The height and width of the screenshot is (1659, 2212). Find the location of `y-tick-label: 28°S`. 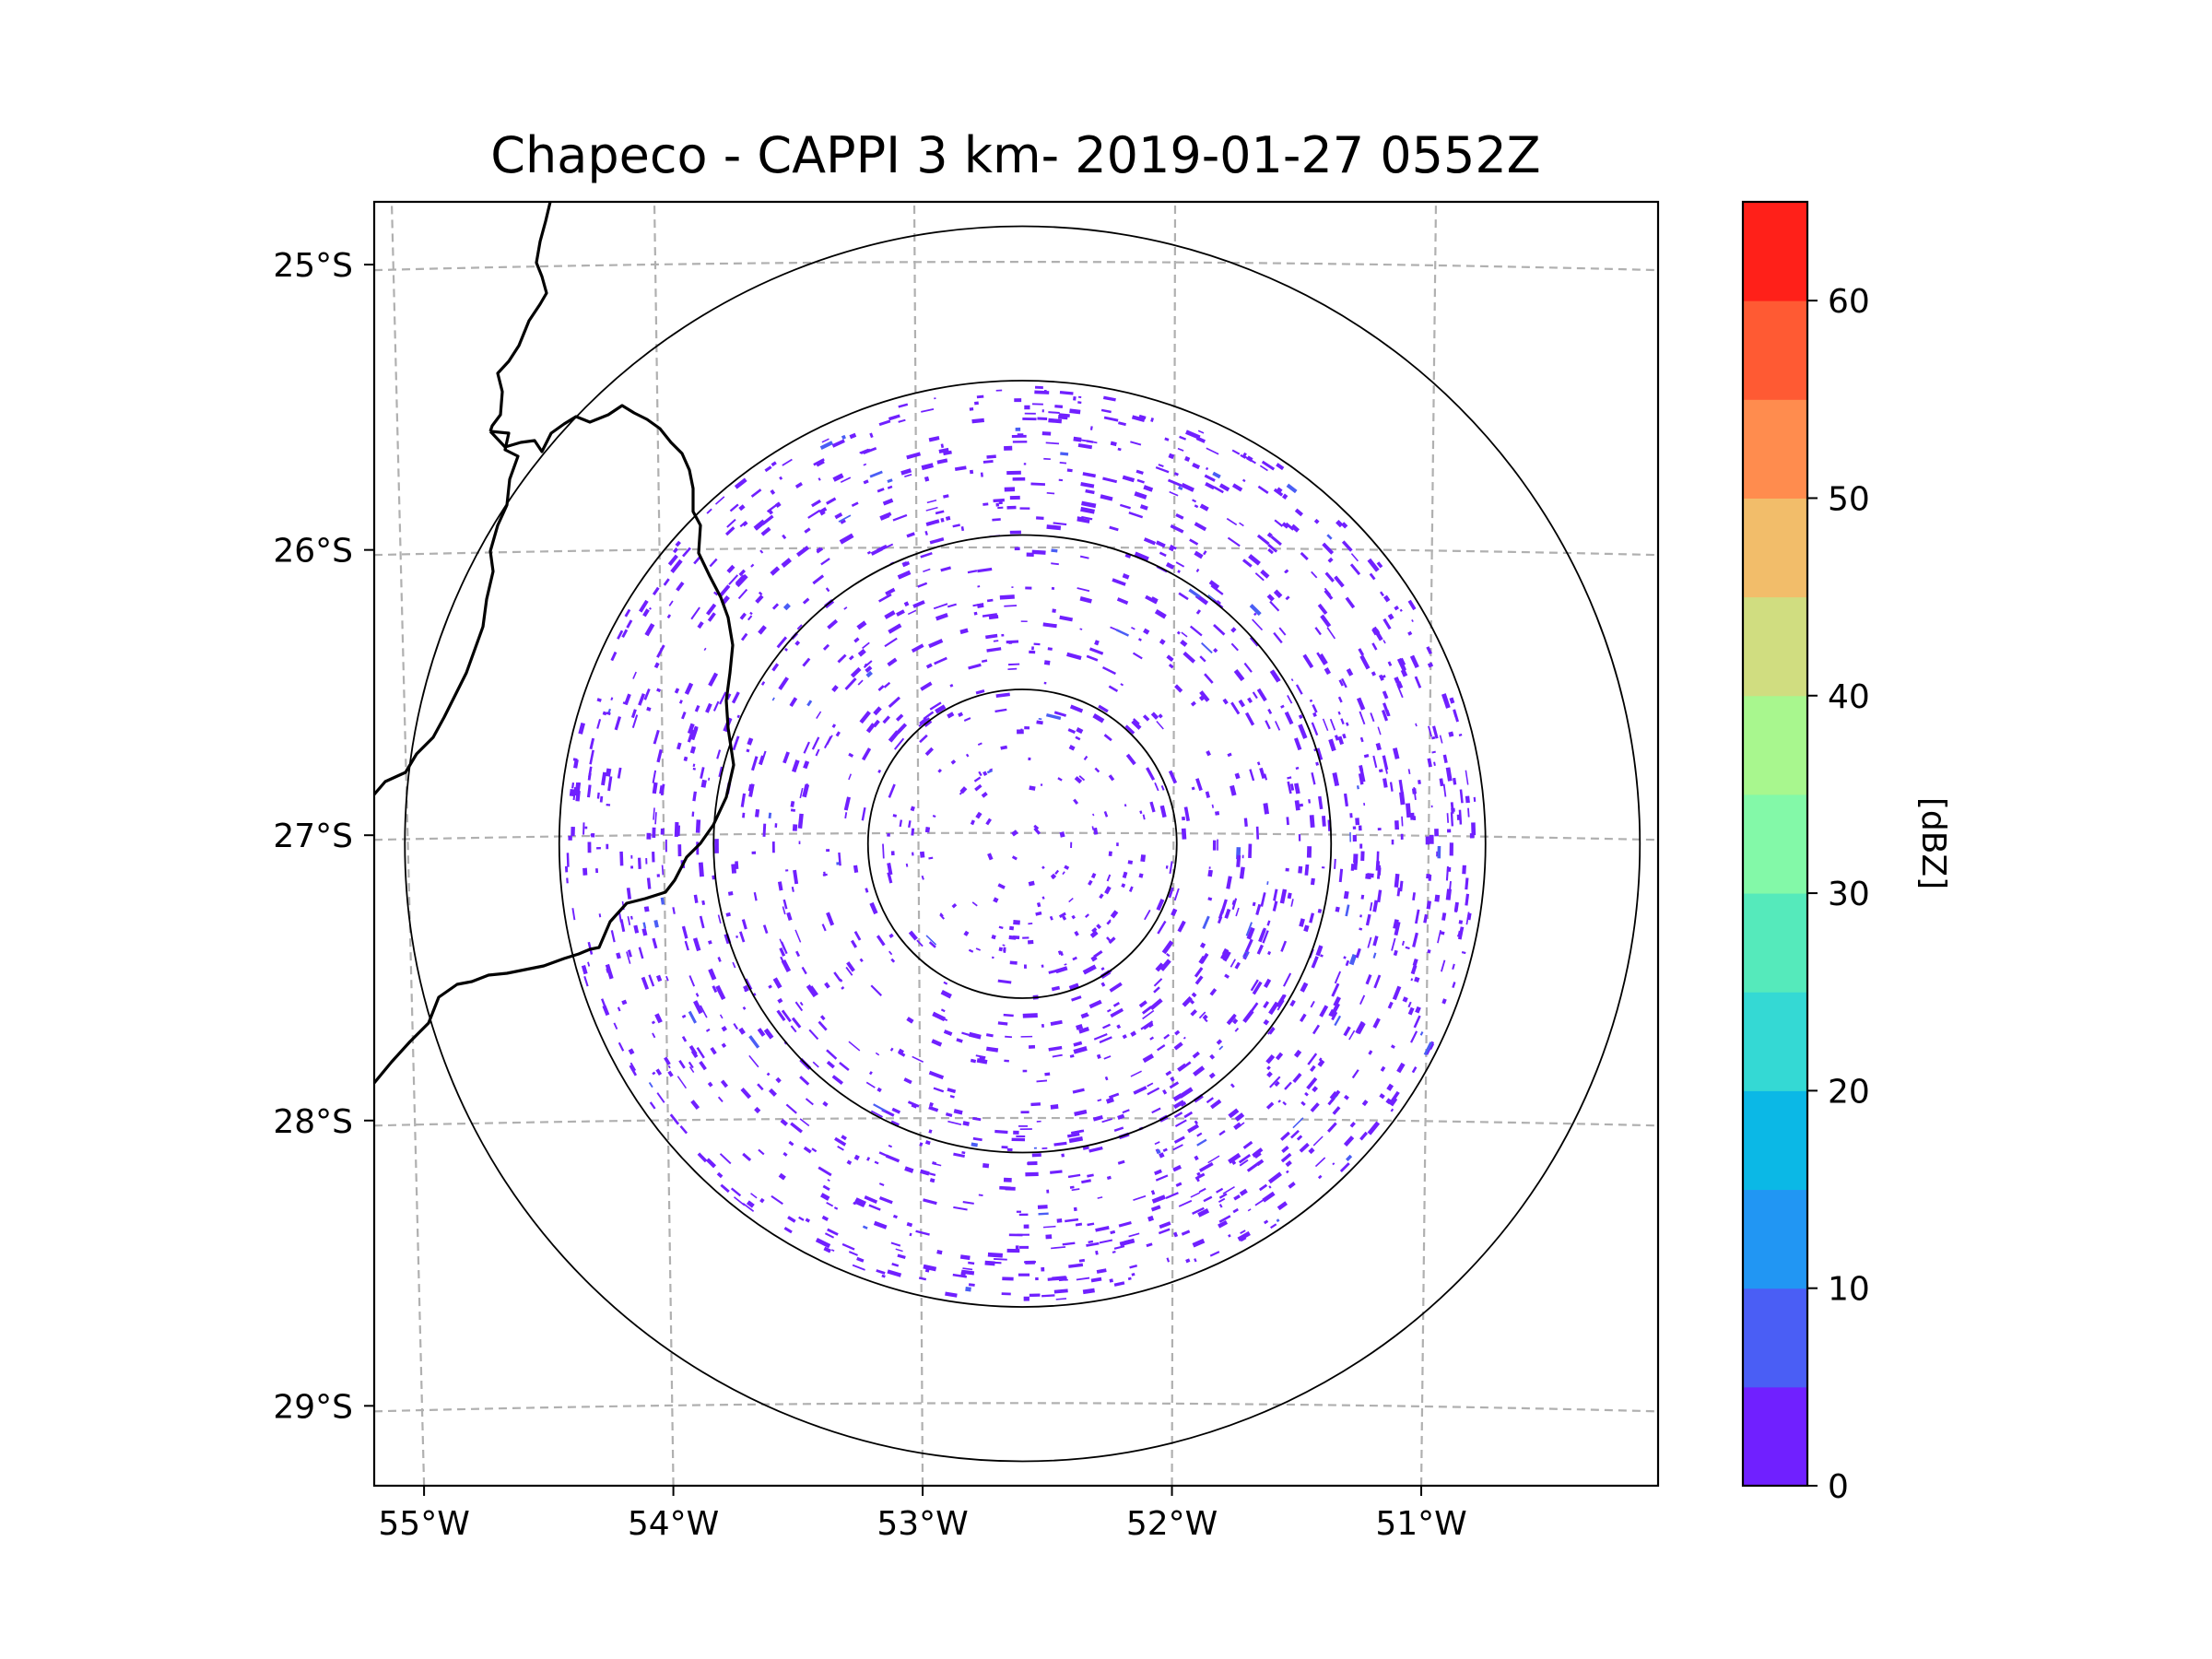

y-tick-label: 28°S is located at coordinates (313, 1122).